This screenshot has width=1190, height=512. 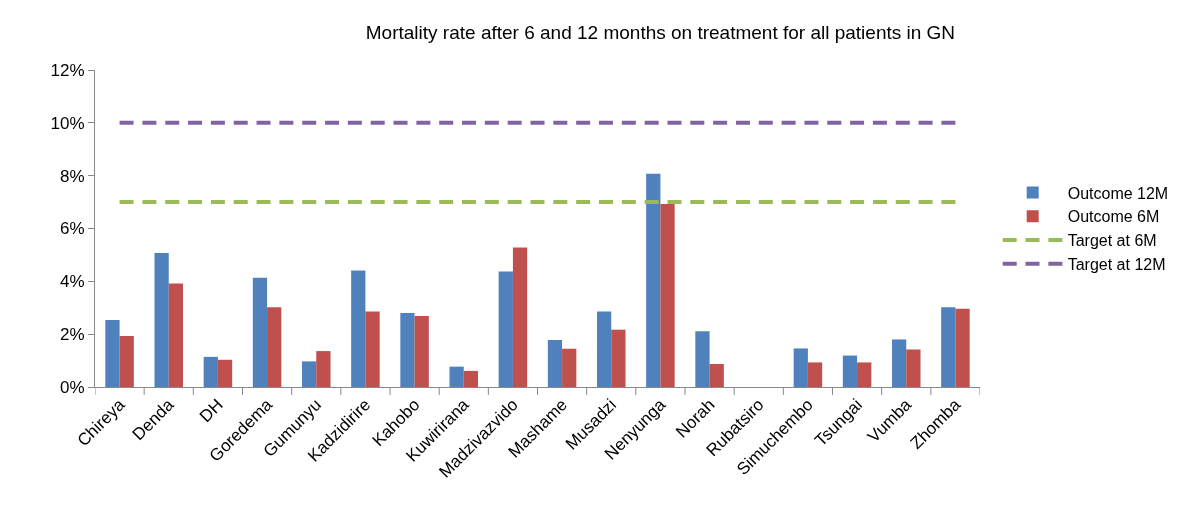 What do you see at coordinates (1112, 241) in the screenshot?
I see `legend-label: Target at 6M` at bounding box center [1112, 241].